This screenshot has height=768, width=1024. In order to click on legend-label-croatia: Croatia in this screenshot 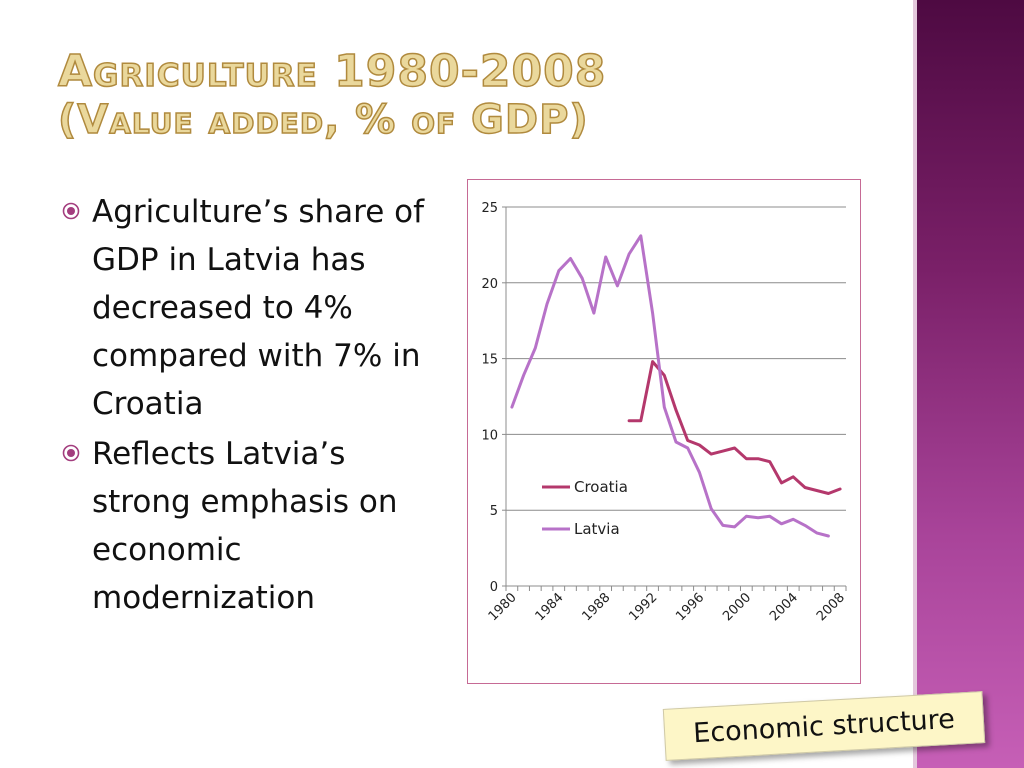, I will do `click(601, 487)`.